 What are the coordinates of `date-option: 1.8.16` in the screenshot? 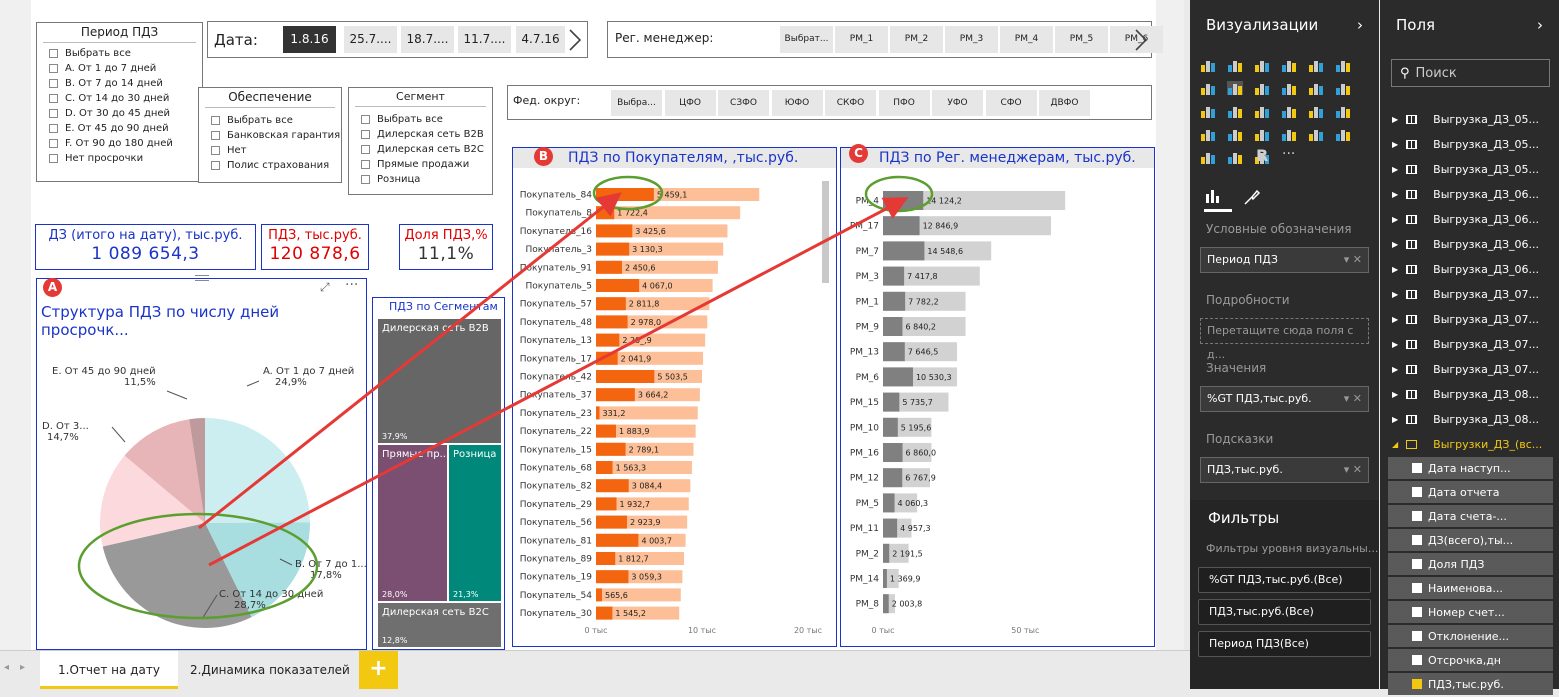 It's located at (309, 39).